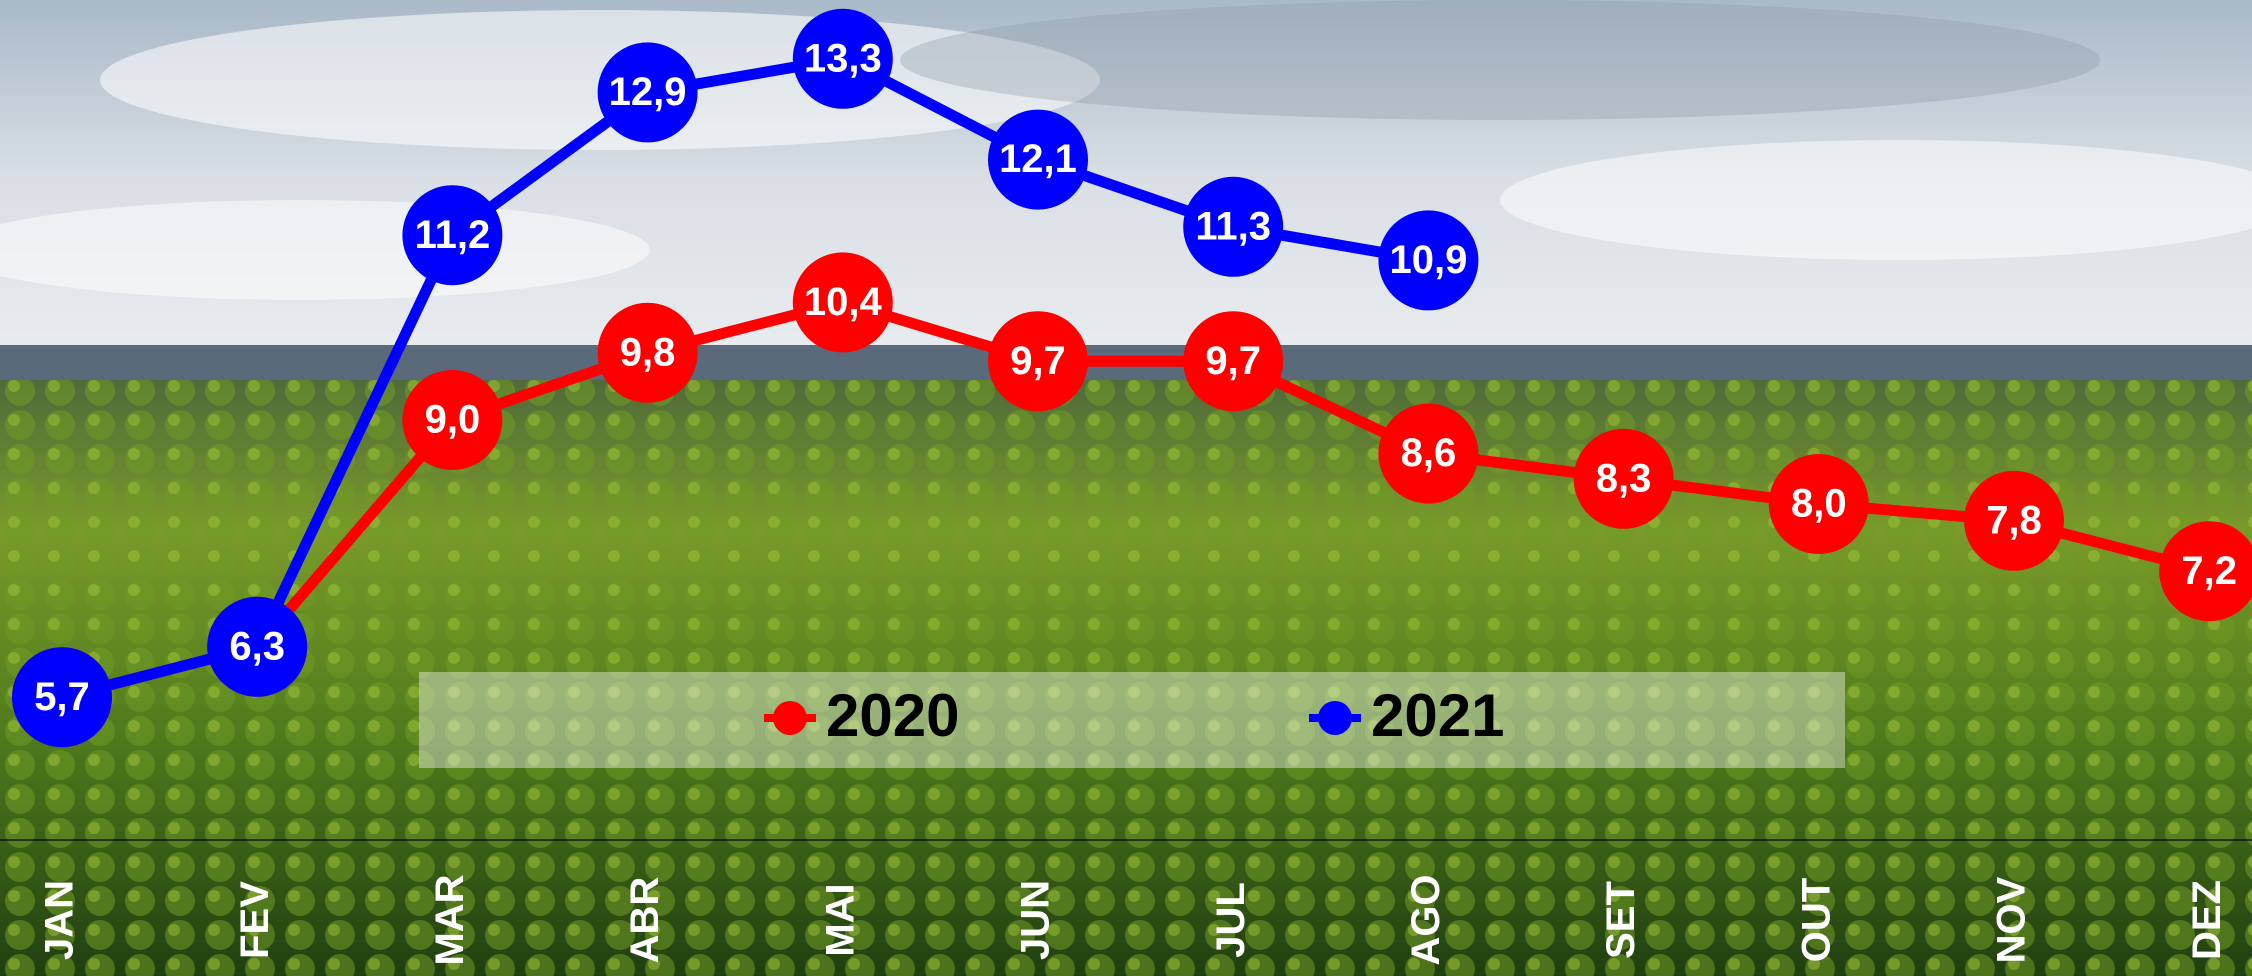 This screenshot has height=976, width=2252. Describe the element at coordinates (1426, 919) in the screenshot. I see `x-tick-label: AGO` at that location.